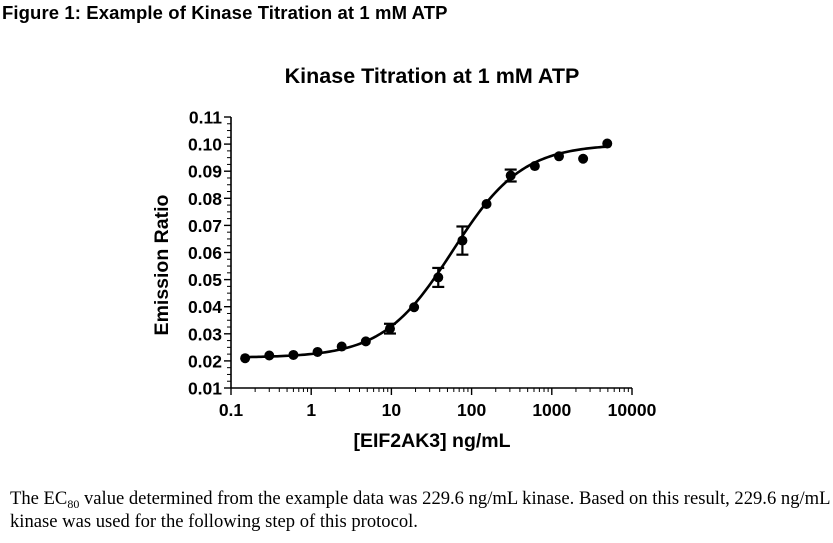 The width and height of the screenshot is (833, 543). What do you see at coordinates (205, 361) in the screenshot?
I see `y-tick-label: 0.02` at bounding box center [205, 361].